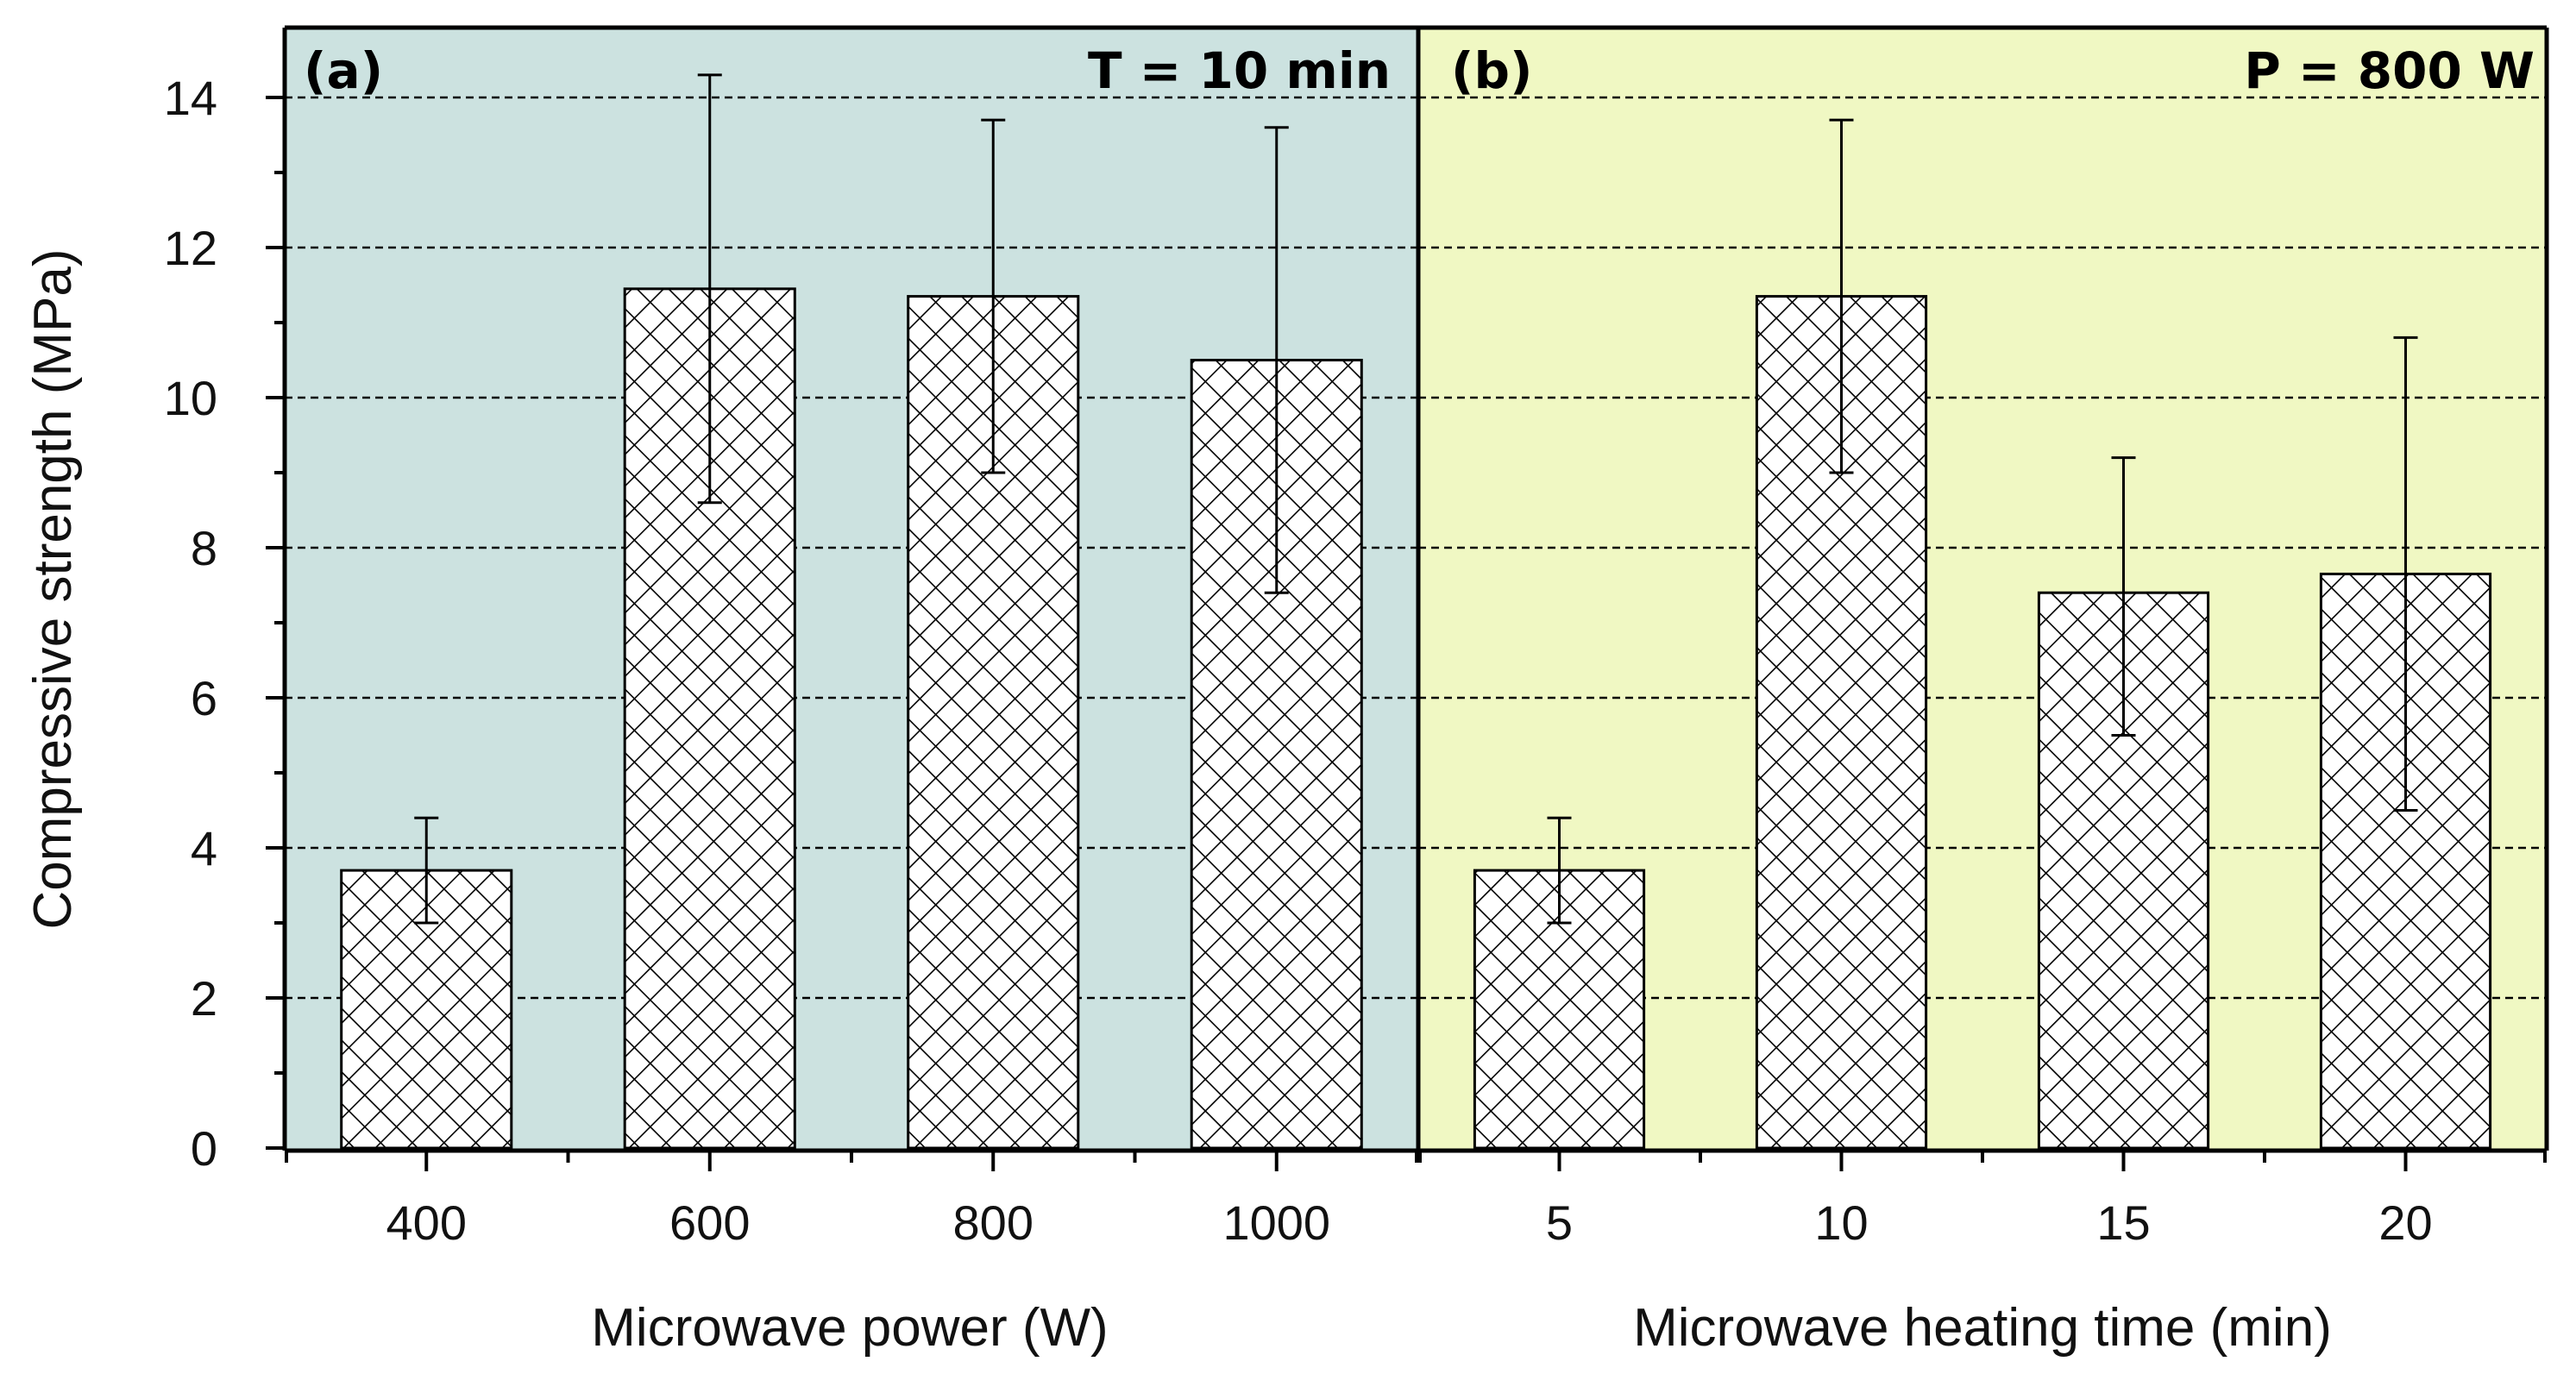  I want to click on x-tick-label-600: 600, so click(709, 1223).